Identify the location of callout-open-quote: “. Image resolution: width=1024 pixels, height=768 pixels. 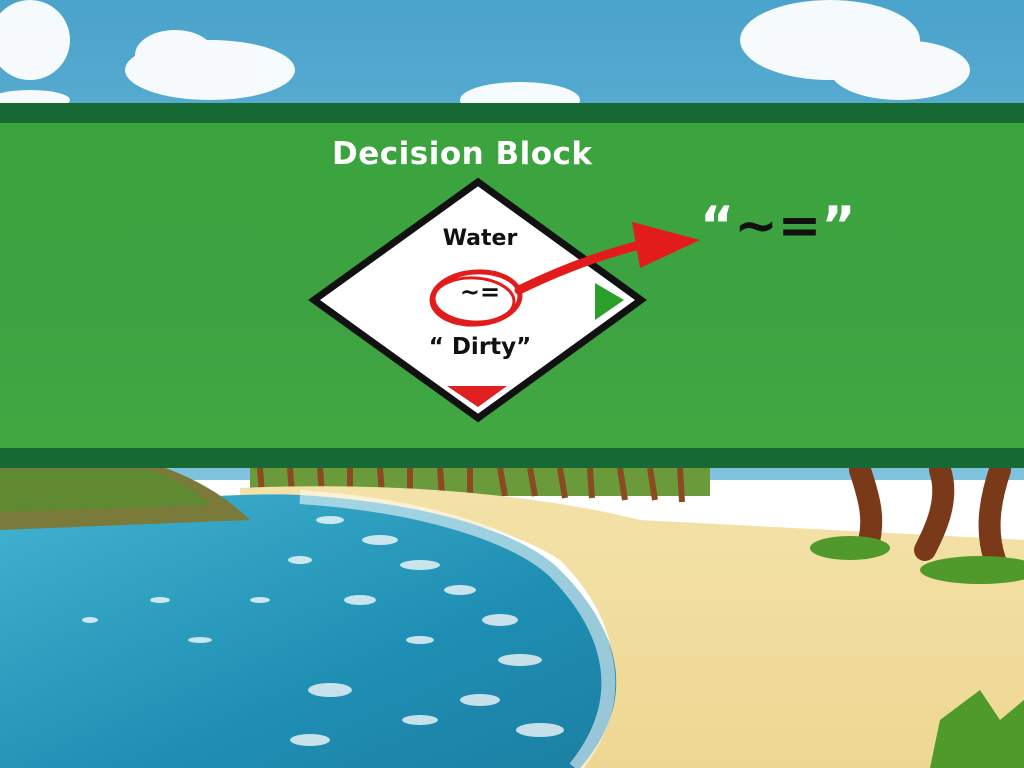
(717, 226).